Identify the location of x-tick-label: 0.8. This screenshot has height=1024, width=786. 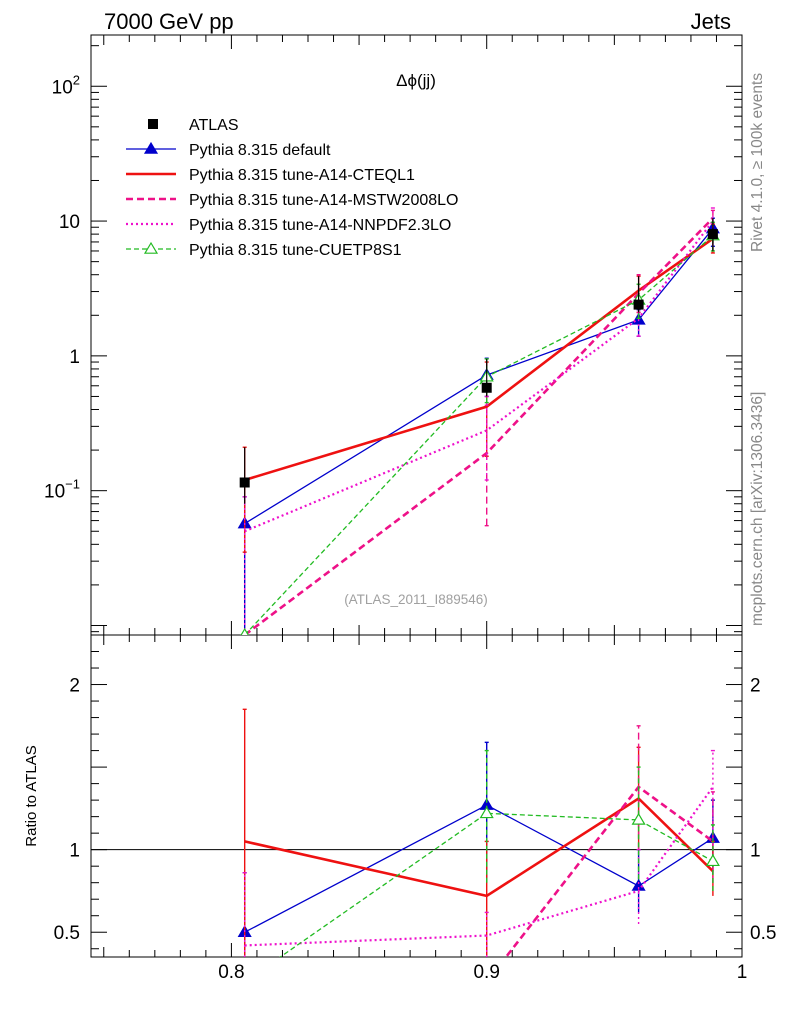
(231, 972).